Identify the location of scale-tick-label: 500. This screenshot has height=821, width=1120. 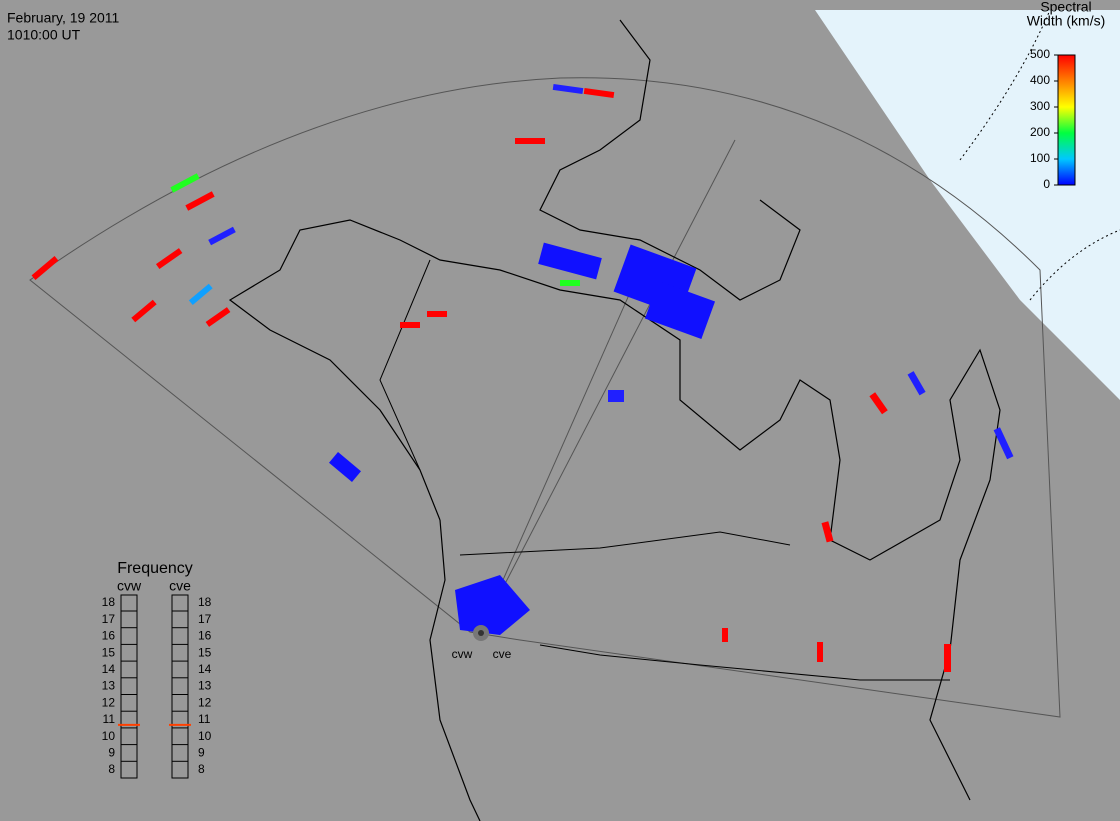
(1040, 54).